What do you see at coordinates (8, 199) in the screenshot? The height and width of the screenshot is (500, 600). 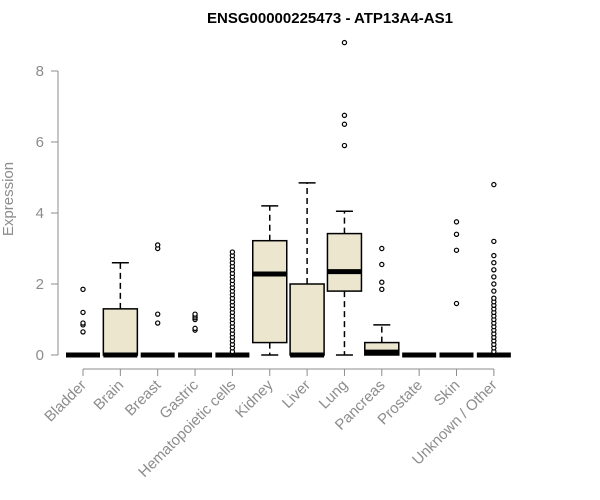 I see `y-axis-label: Expression` at bounding box center [8, 199].